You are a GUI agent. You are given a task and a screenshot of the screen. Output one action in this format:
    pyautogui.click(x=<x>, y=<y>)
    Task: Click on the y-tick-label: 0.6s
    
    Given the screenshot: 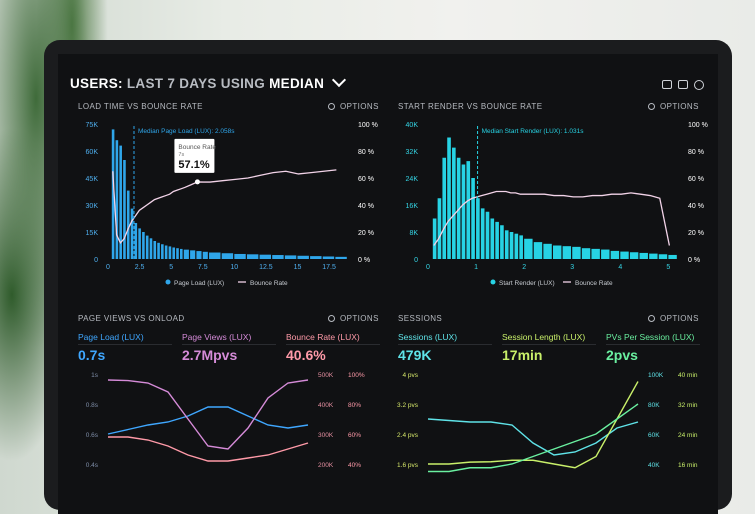 What is the action you would take?
    pyautogui.click(x=92, y=435)
    